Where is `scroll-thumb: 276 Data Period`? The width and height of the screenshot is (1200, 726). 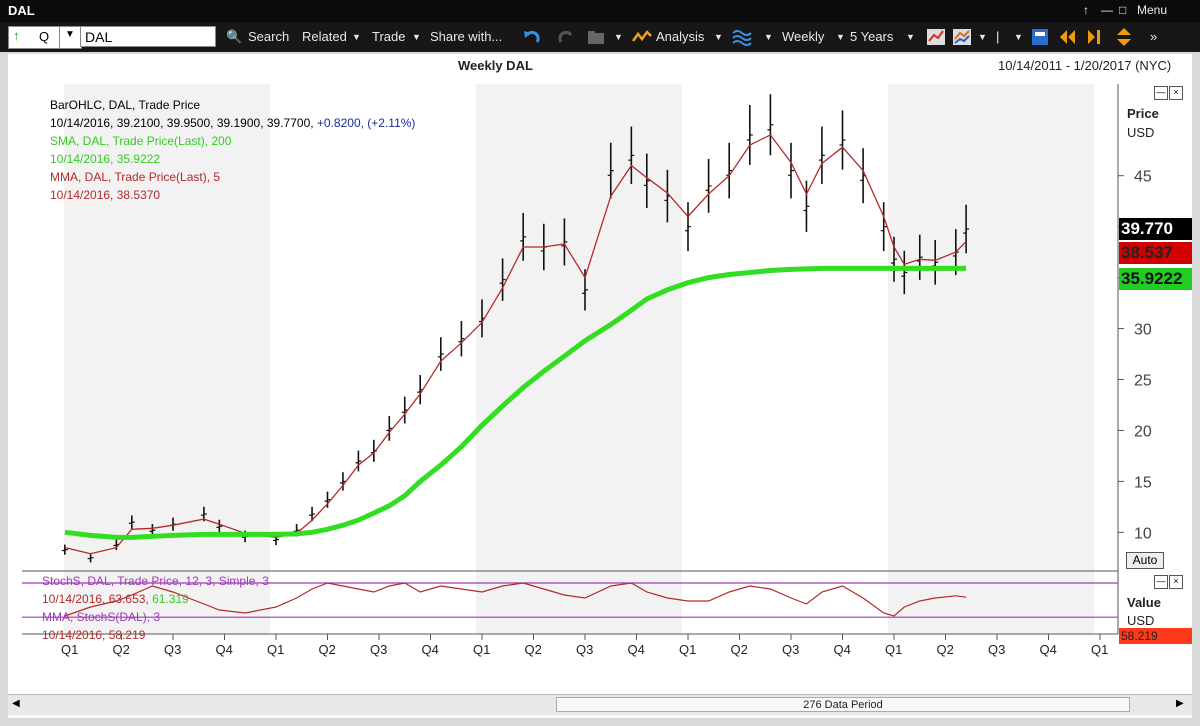 scroll-thumb: 276 Data Period is located at coordinates (843, 704).